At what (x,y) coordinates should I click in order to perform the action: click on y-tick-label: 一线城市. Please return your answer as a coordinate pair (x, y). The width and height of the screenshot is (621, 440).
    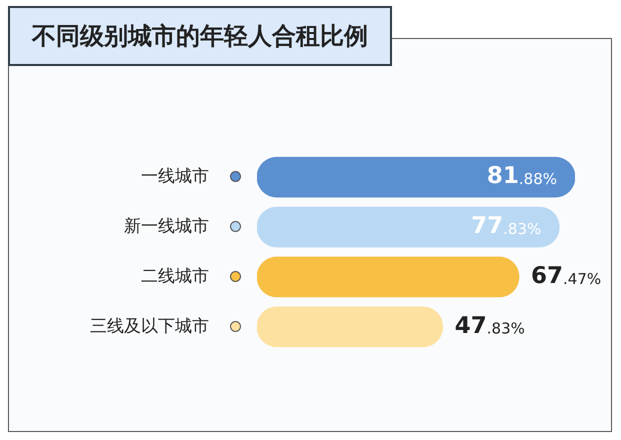
    Looking at the image, I should click on (175, 176).